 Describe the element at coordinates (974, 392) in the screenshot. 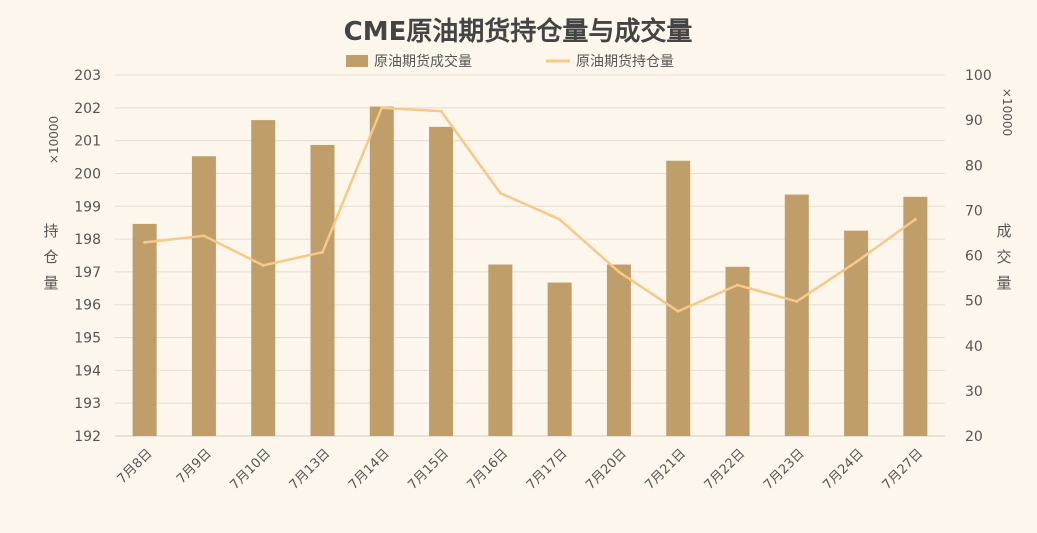

I see `right-tick-label: 30` at that location.